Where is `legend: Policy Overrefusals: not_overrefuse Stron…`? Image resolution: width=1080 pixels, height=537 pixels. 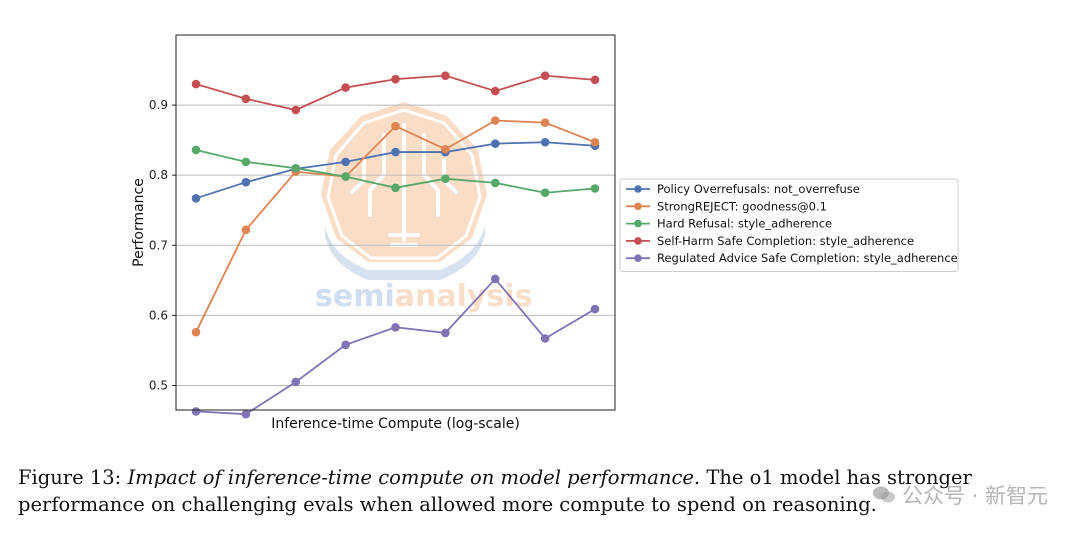 legend: Policy Overrefusals: not_overrefuse Stron… is located at coordinates (789, 225).